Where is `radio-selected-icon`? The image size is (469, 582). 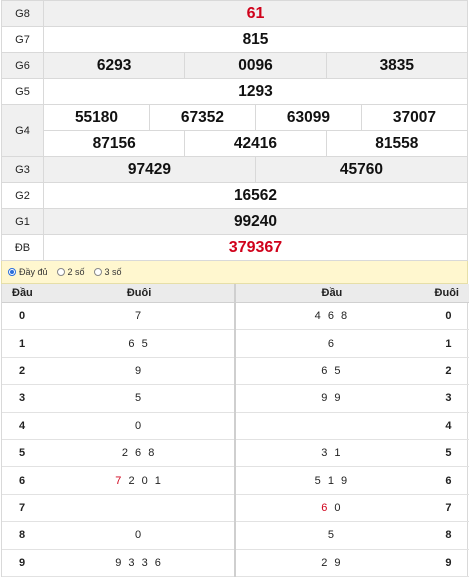 radio-selected-icon is located at coordinates (12, 272).